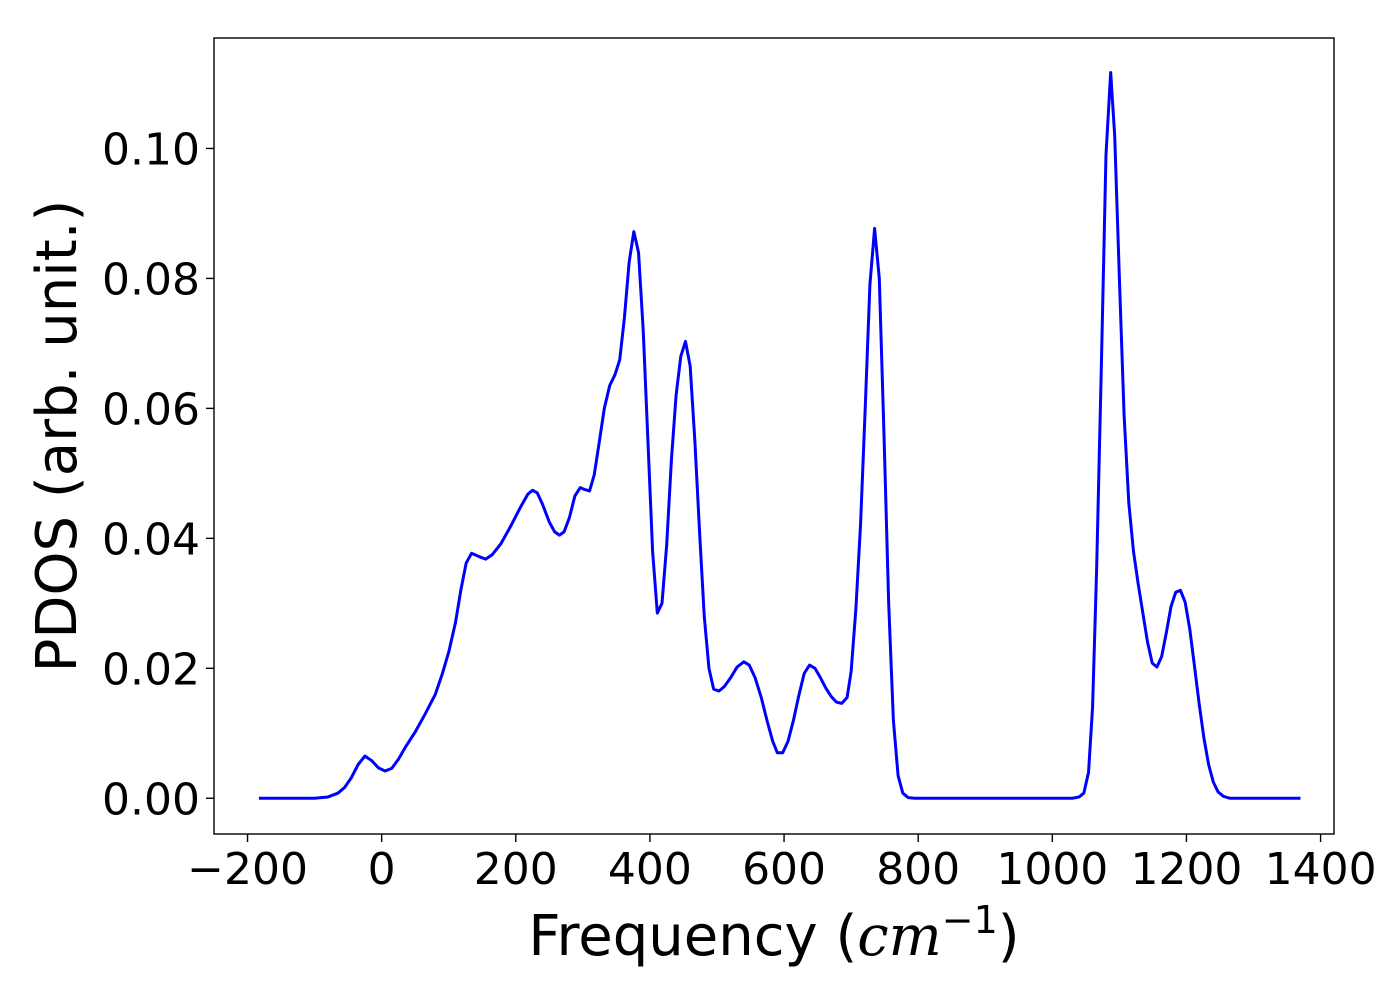  Describe the element at coordinates (918, 869) in the screenshot. I see `x-tick-label: 800` at that location.